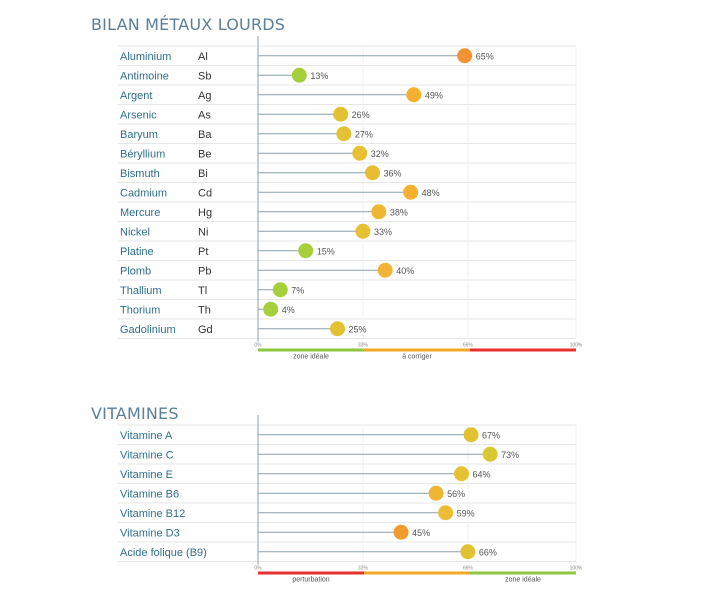  Describe the element at coordinates (144, 76) in the screenshot. I see `metal-row-label: Antimoine` at that location.